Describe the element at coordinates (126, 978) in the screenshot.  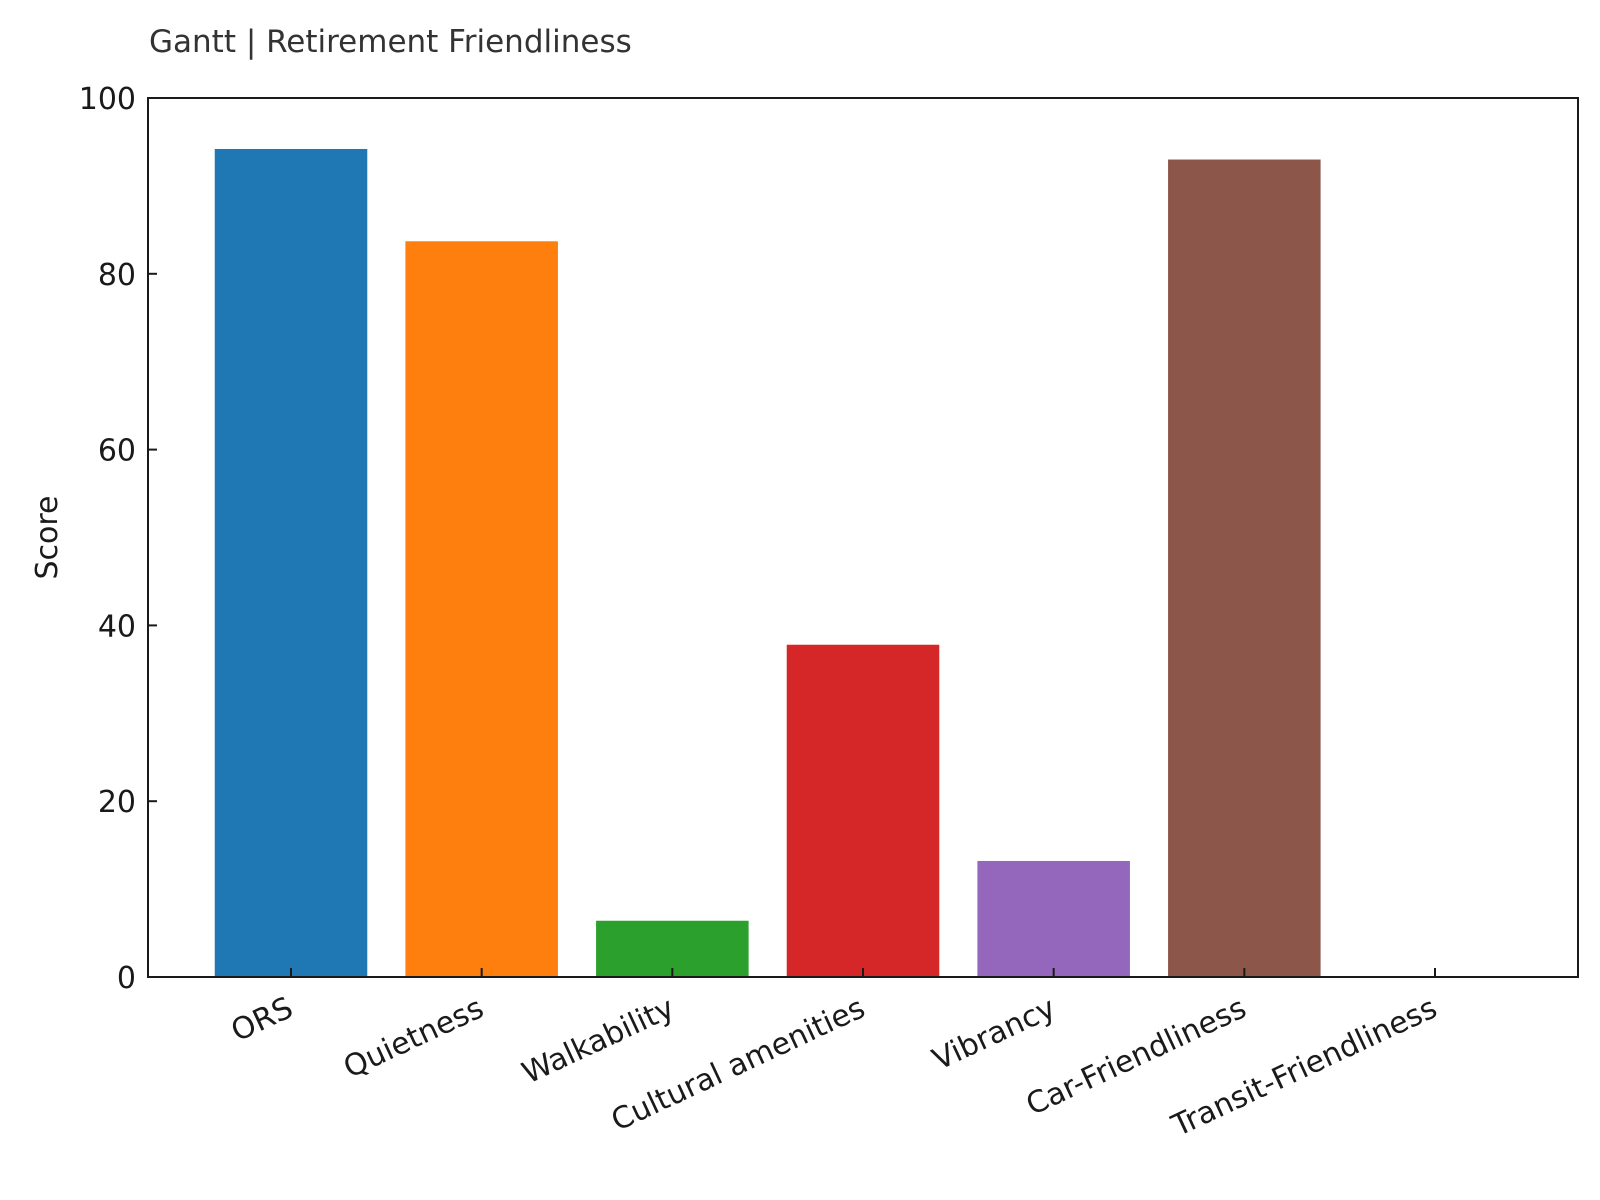
I see `y-tick-label: 0` at that location.